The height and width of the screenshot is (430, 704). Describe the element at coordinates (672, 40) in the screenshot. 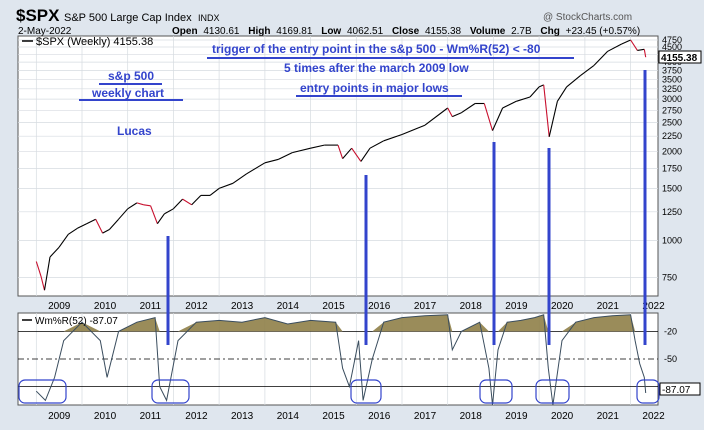

I see `price-tick-label: 4750` at that location.